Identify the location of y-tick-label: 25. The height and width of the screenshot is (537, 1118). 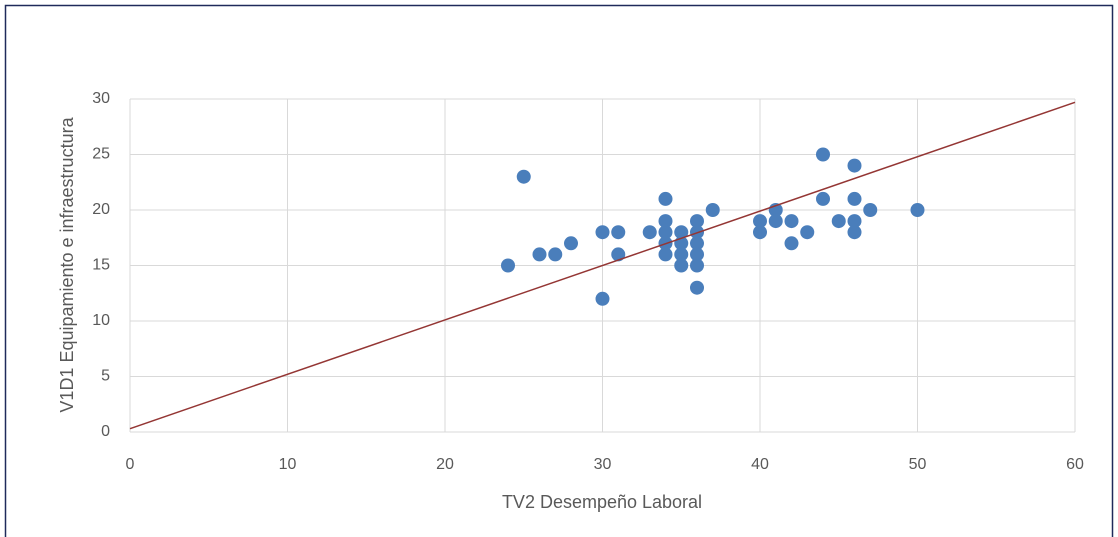
(101, 154).